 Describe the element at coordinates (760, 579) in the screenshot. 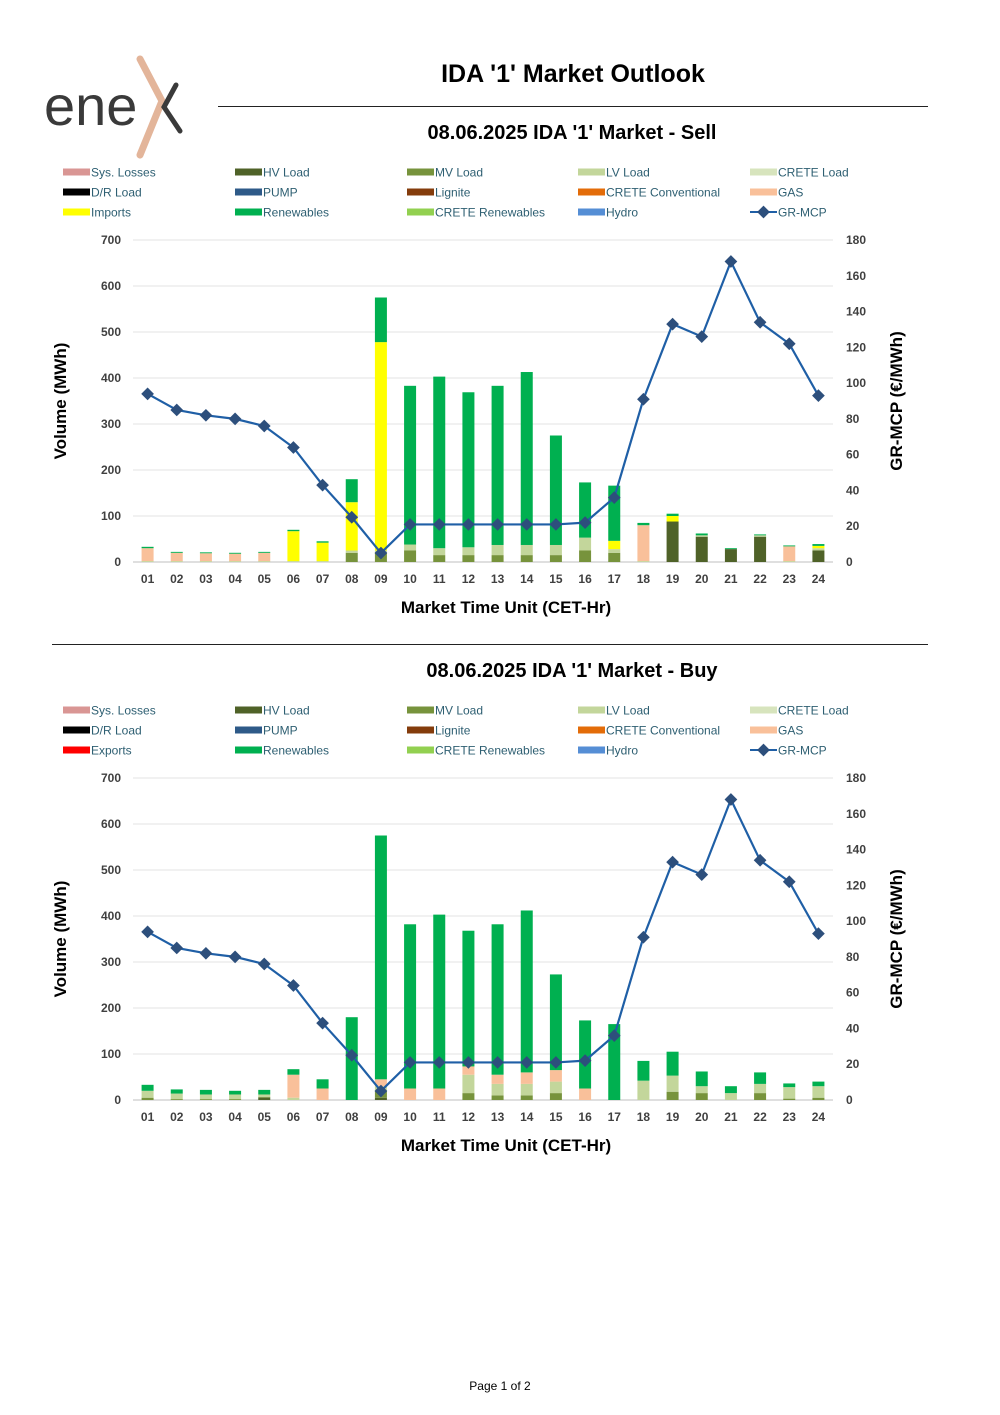

I see `x-tick-label: 22` at that location.